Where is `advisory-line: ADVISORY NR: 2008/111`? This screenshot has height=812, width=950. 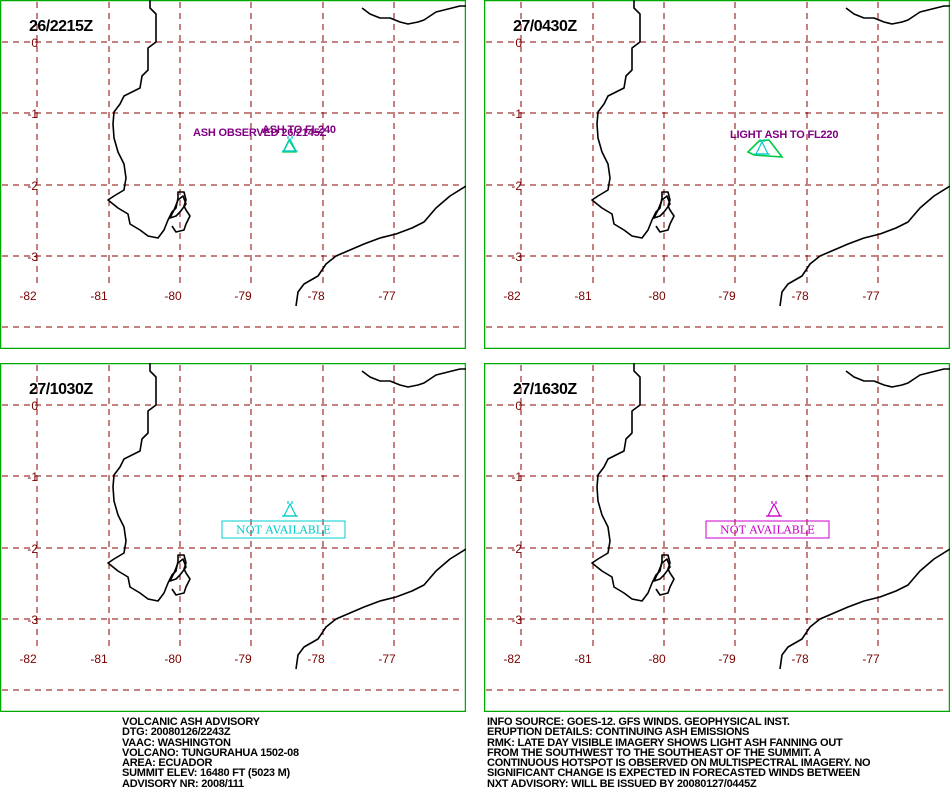 advisory-line: ADVISORY NR: 2008/111 is located at coordinates (183, 783).